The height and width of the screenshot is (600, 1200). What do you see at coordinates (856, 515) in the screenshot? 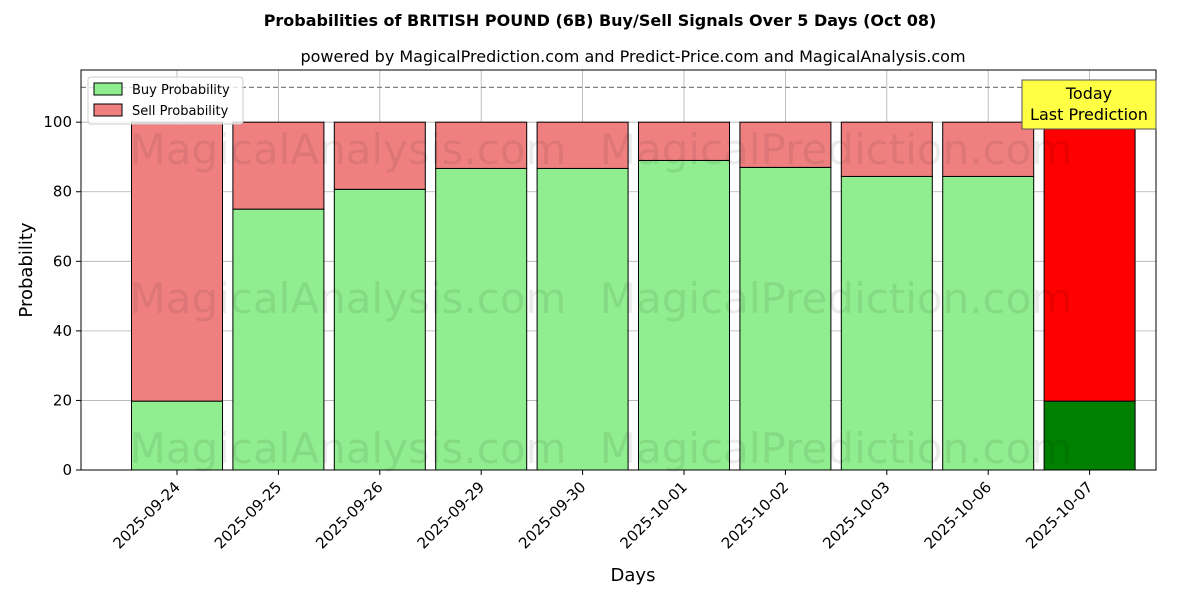
I see `x-tick-label: 2025-10-03` at bounding box center [856, 515].